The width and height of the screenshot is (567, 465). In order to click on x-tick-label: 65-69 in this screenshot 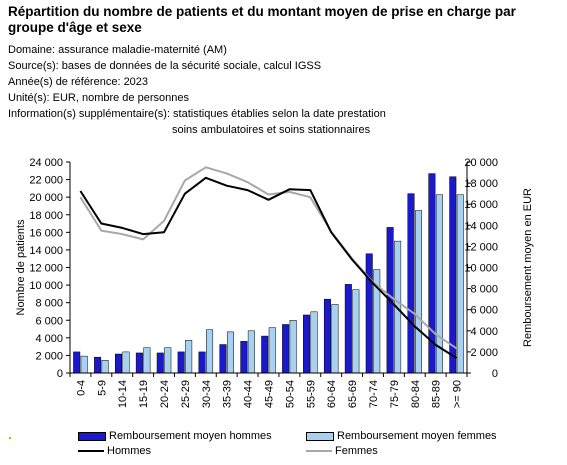, I will do `click(353, 394)`.